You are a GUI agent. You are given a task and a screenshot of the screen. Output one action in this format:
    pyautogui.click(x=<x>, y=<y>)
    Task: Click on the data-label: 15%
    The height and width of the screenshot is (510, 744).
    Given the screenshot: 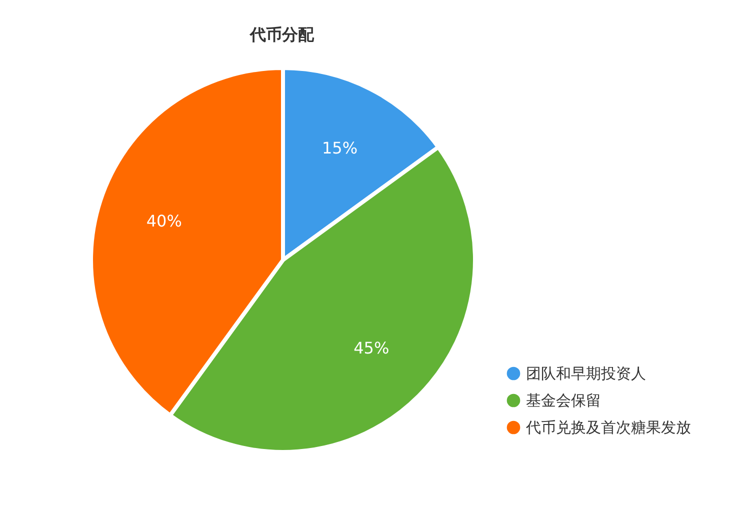 What is the action you would take?
    pyautogui.click(x=340, y=148)
    